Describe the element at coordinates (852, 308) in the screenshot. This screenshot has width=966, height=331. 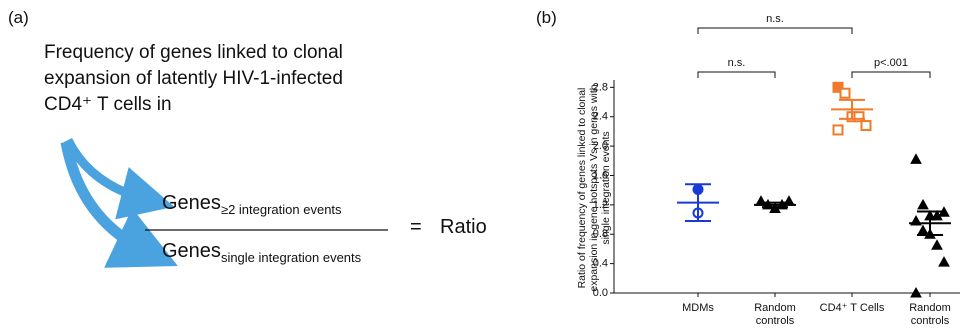
I see `x-tick-label: CD4⁺ T Cells` at that location.